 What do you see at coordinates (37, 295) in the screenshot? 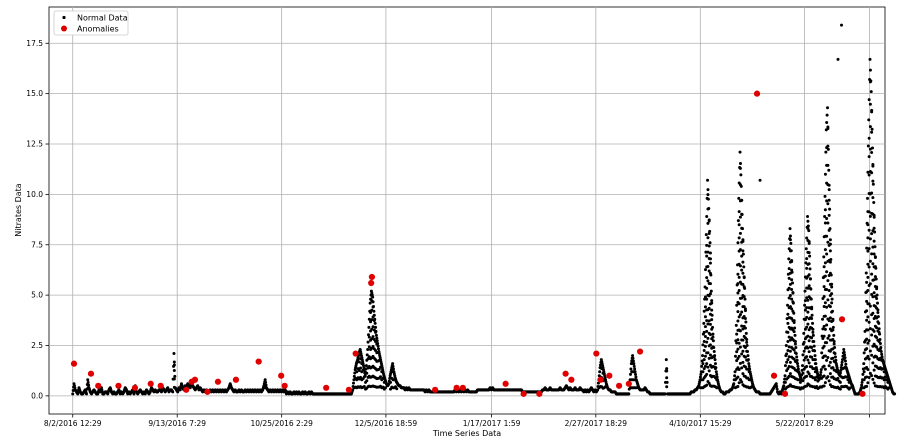
I see `y-tick-label: 5.0` at bounding box center [37, 295].